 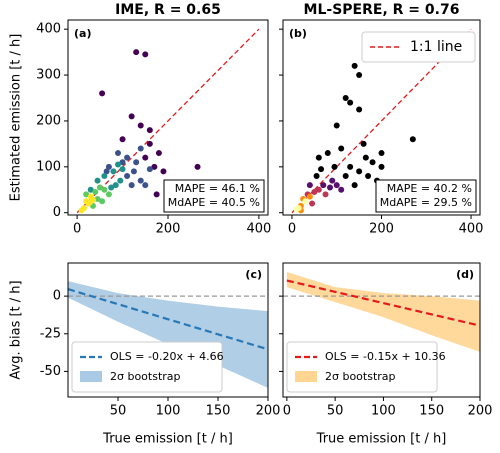 What do you see at coordinates (16, 329) in the screenshot?
I see `y-axis-label: Avg. bias [t / h]` at bounding box center [16, 329].